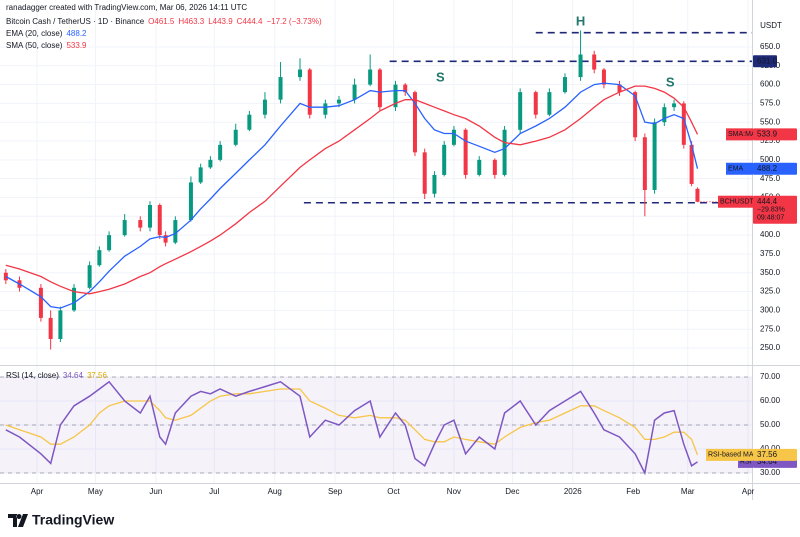 The width and height of the screenshot is (800, 537). What do you see at coordinates (61, 520) in the screenshot?
I see `footer-logo: TradingView` at bounding box center [61, 520].